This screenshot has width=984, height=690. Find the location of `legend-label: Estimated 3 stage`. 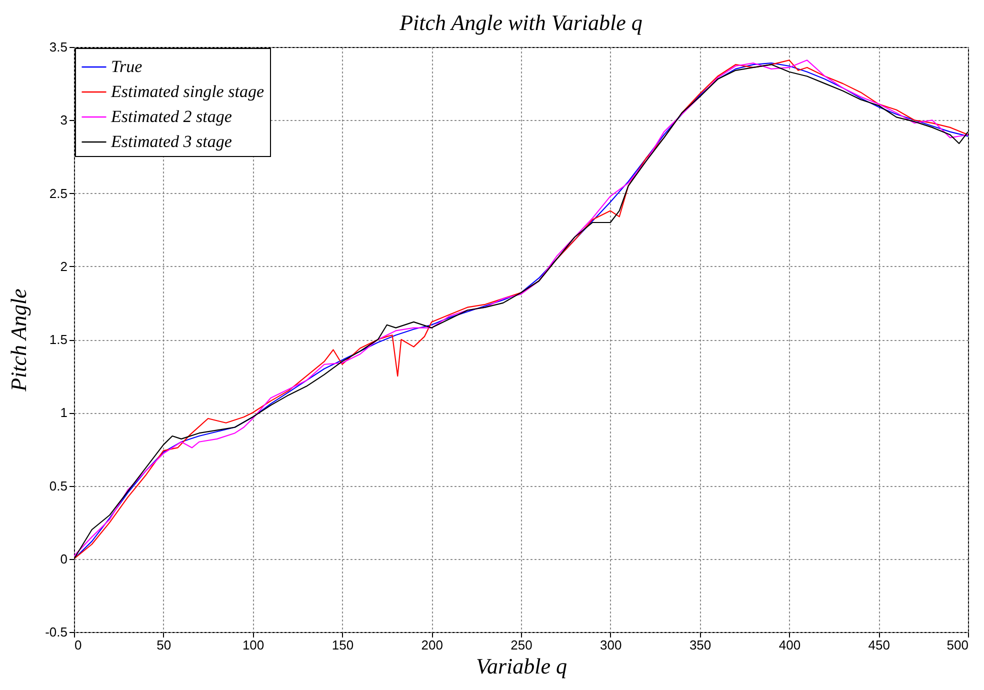

legend-label: Estimated 3 stage is located at coordinates (171, 141).